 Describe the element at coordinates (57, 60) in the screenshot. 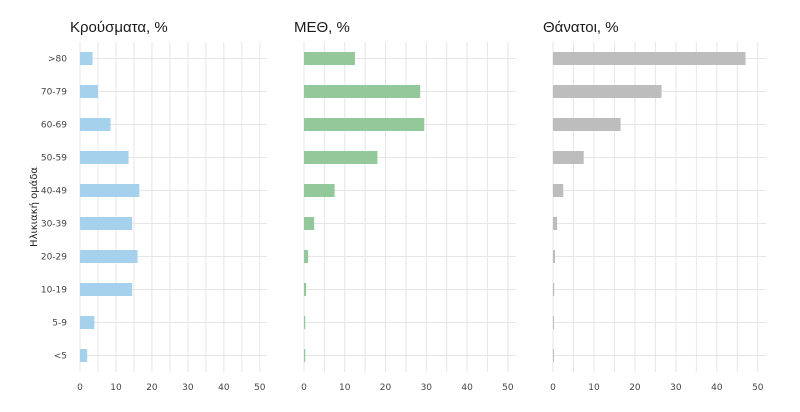

I see `y-tick-label-0: >80` at that location.